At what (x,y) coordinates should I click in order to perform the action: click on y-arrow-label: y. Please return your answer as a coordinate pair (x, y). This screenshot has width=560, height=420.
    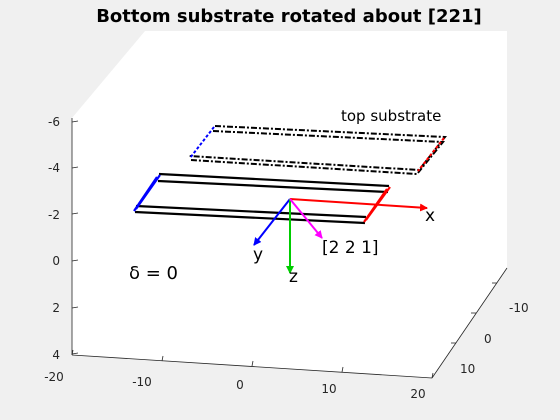
    Looking at the image, I should click on (258, 255).